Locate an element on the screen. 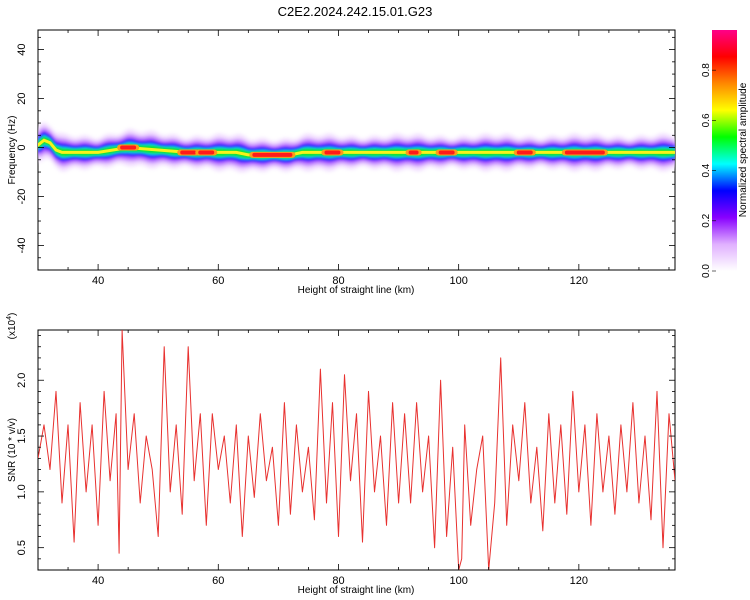 The height and width of the screenshot is (600, 750). snr-y-axis-label: SNR (10 * v/v) is located at coordinates (12, 450).